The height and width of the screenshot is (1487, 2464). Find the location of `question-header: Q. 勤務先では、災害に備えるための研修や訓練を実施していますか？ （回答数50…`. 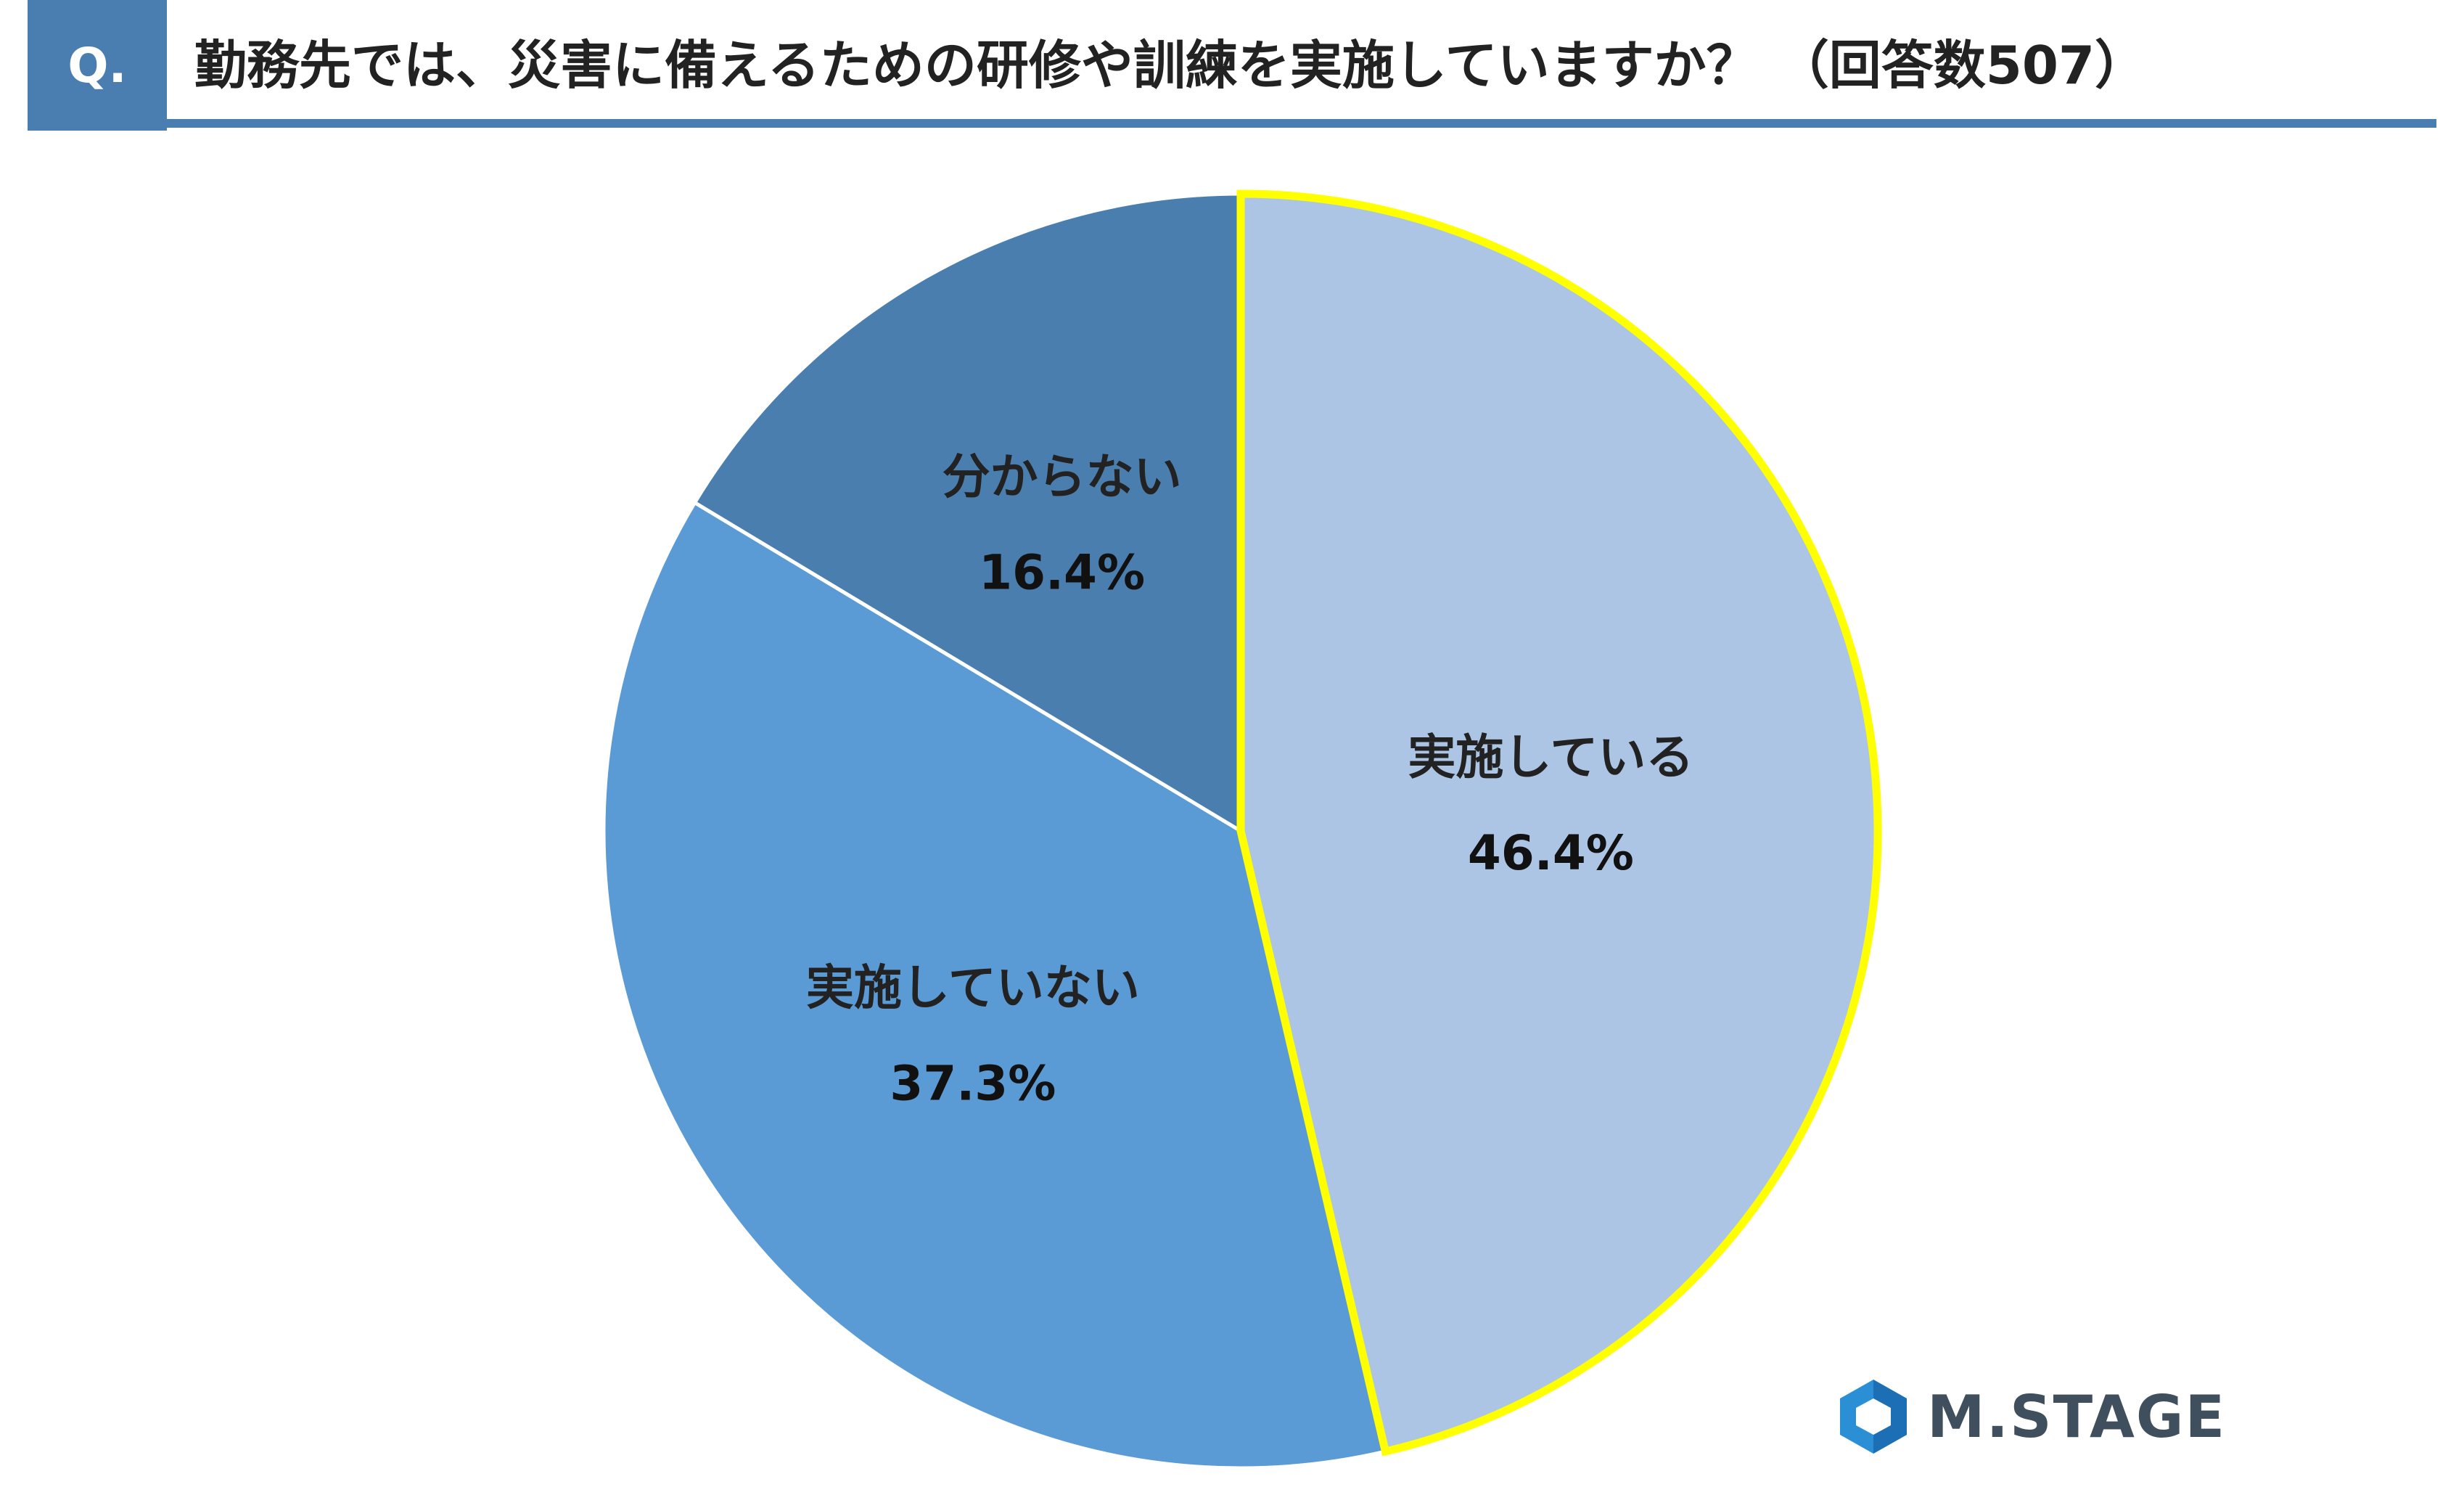

question-header: Q. 勤務先では、災害に備えるための研修や訓練を実施していますか？ （回答数50… is located at coordinates (1232, 65).